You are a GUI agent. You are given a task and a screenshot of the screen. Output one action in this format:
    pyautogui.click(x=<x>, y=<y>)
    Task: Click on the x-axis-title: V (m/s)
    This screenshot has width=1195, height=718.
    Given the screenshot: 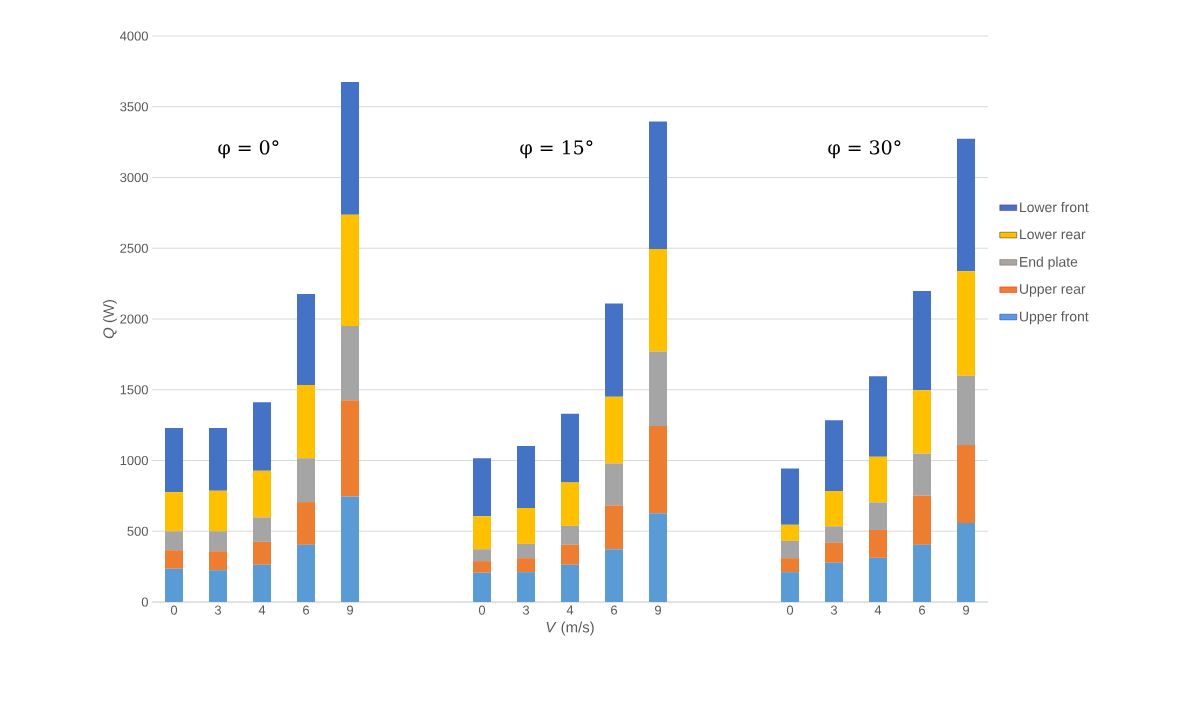 What is the action you would take?
    pyautogui.click(x=570, y=628)
    